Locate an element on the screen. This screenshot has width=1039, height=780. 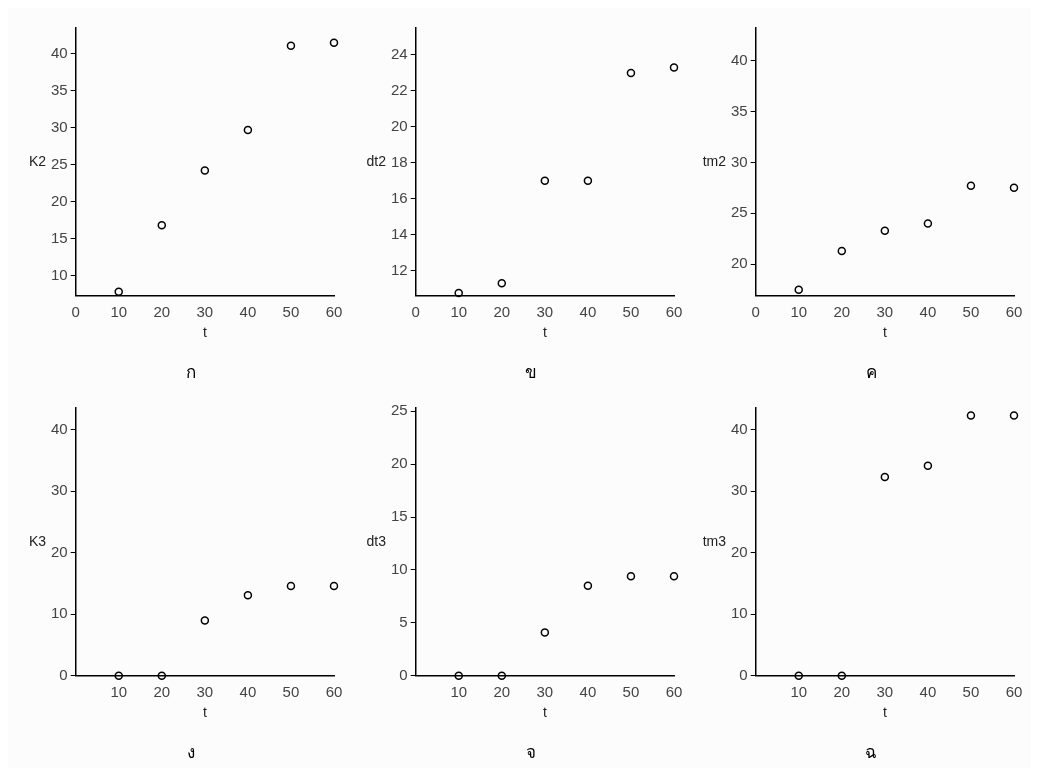
text: ก is located at coordinates (191, 372).